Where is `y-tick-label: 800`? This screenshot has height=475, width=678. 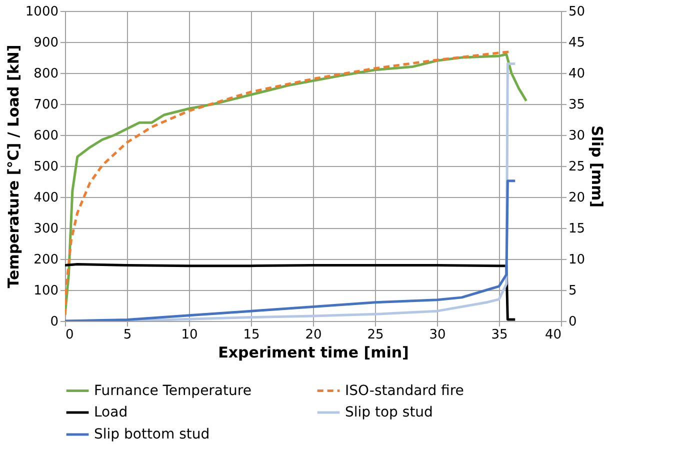 y-tick-label: 800 is located at coordinates (46, 74).